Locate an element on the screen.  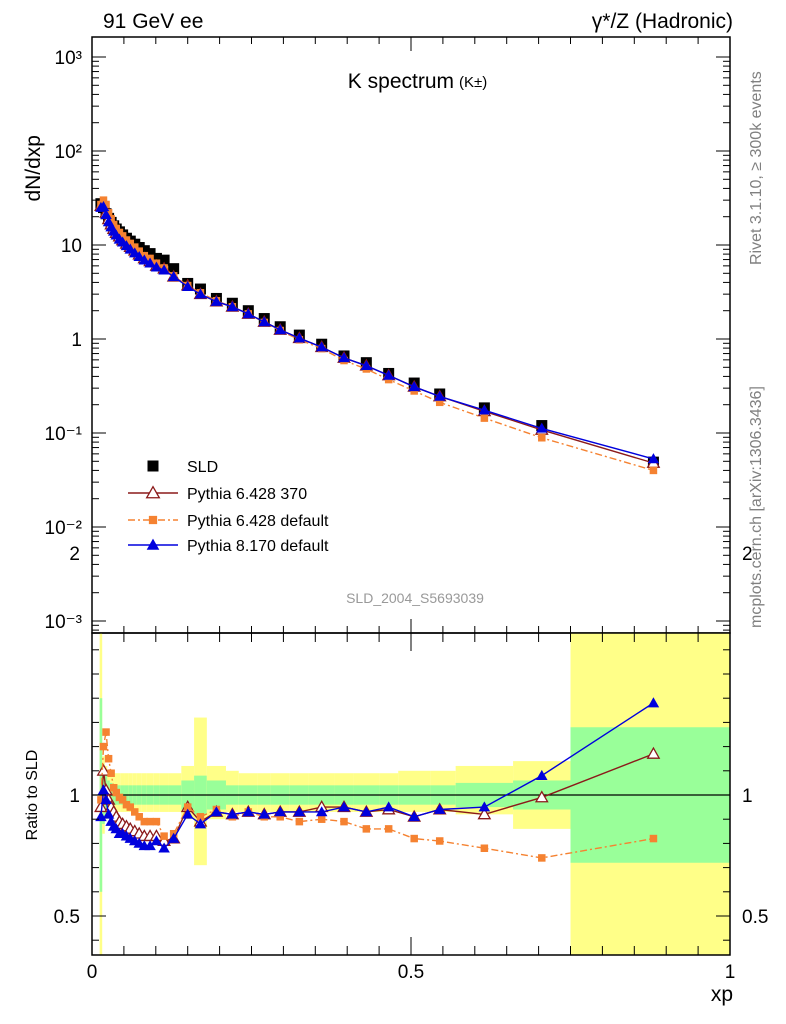
ratio-y-tick-label: 2 is located at coordinates (74, 554).